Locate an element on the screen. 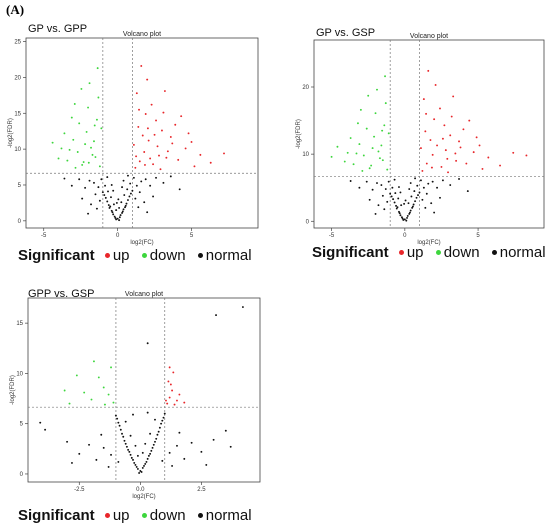 This screenshot has height=529, width=550. y-tick-label: 10 is located at coordinates (19, 374).